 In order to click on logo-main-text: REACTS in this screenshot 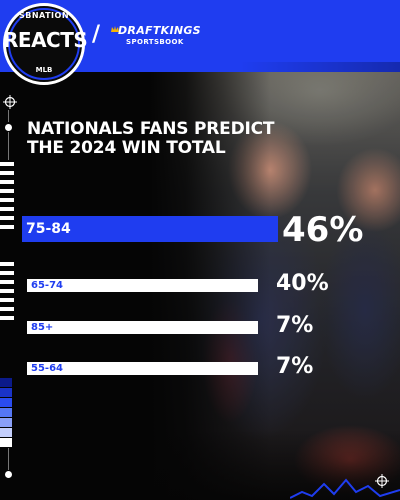, I will do `click(45, 40)`.